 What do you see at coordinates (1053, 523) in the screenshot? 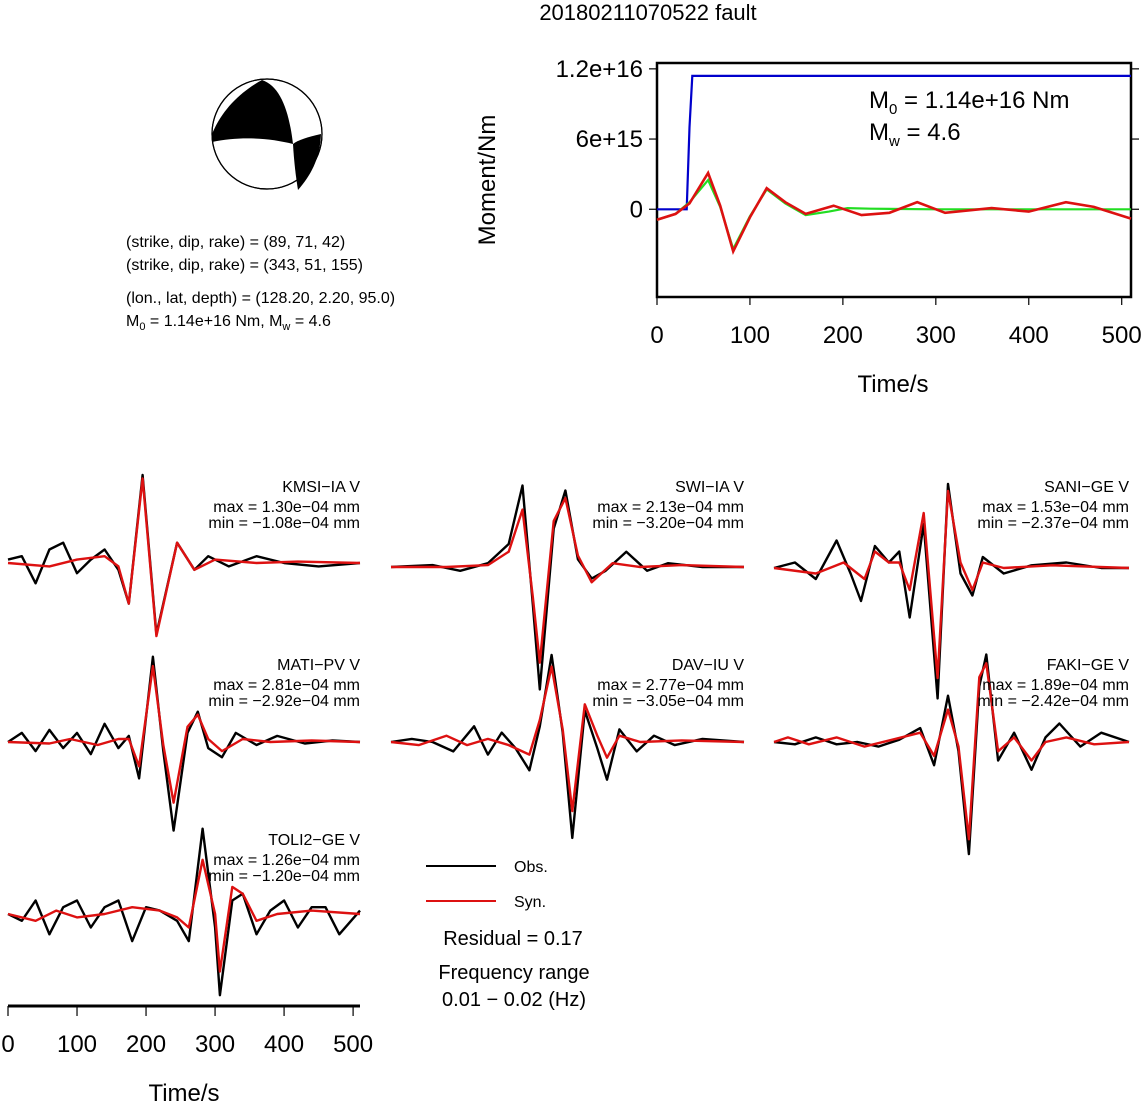
I see `min-label: min = −2.37e−04 mm` at bounding box center [1053, 523].